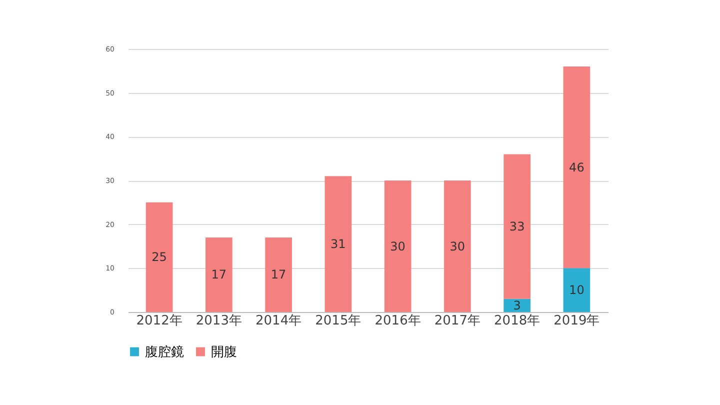  Describe the element at coordinates (164, 352) in the screenshot. I see `legend-label: 腹腔鏡` at that location.